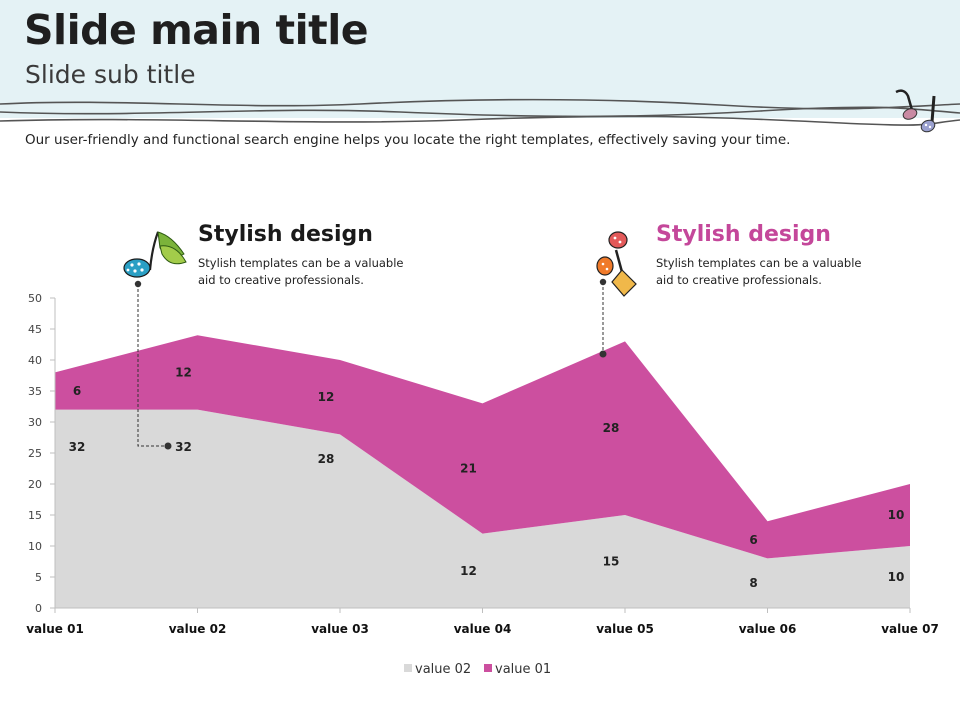 The width and height of the screenshot is (960, 720). I want to click on y-tick-label: 0, so click(38, 608).